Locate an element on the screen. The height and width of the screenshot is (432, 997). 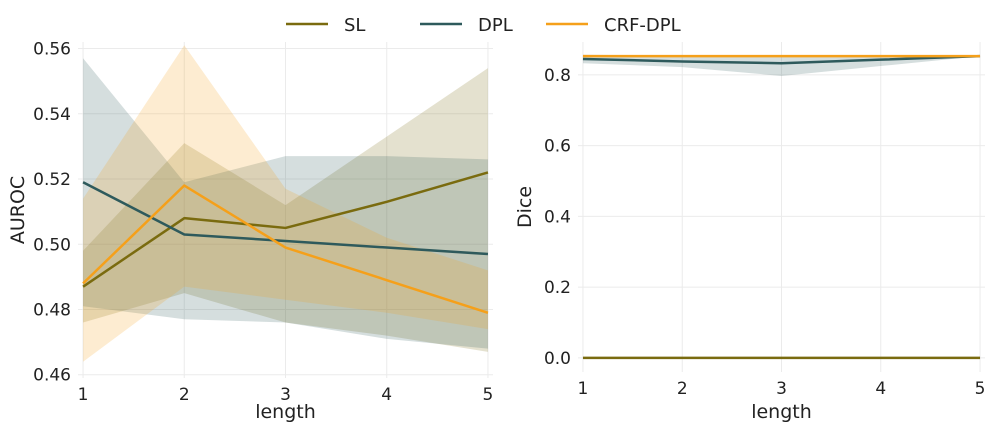
dice-ytick-label: 0.6 is located at coordinates (557, 147).